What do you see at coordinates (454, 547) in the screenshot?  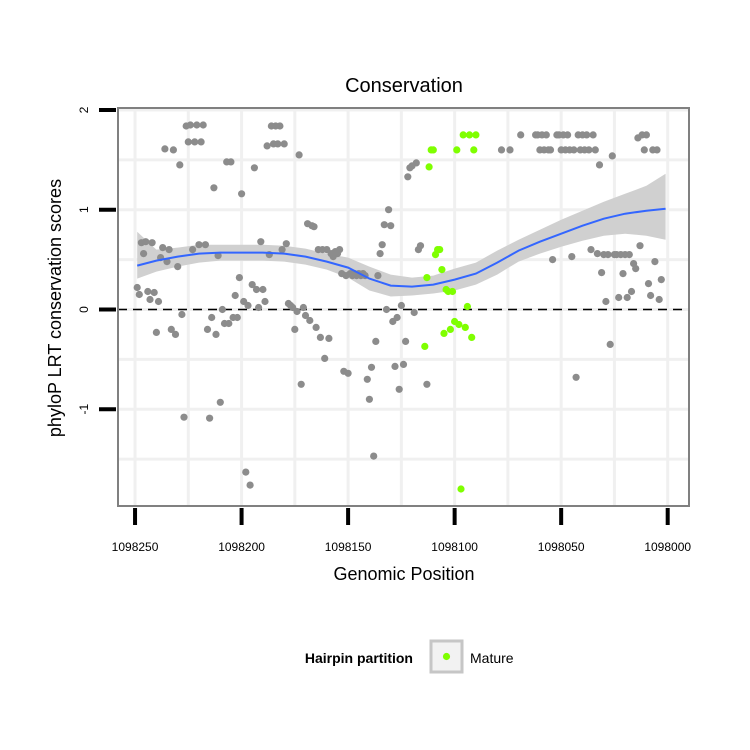 I see `x-tick-label: 1098100` at bounding box center [454, 547].